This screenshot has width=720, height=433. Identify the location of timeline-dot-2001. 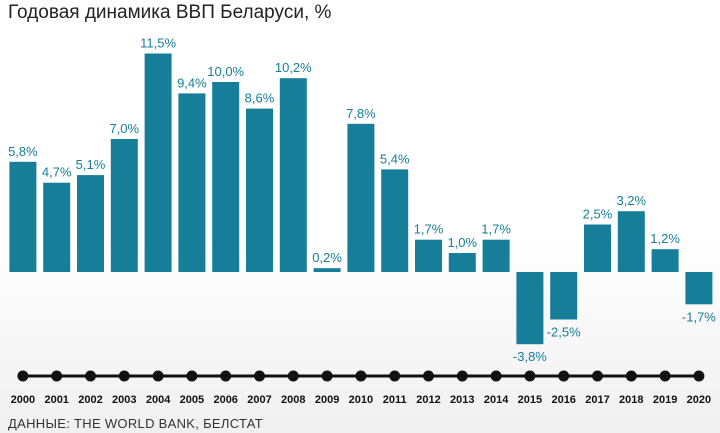
(57, 376).